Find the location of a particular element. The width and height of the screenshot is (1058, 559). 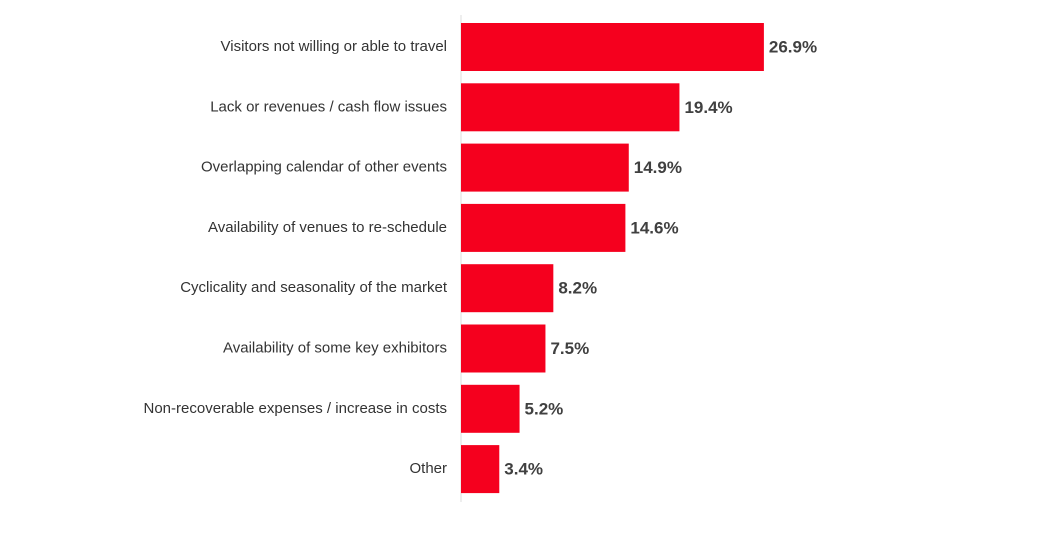

value-label: 5.2% is located at coordinates (544, 408).